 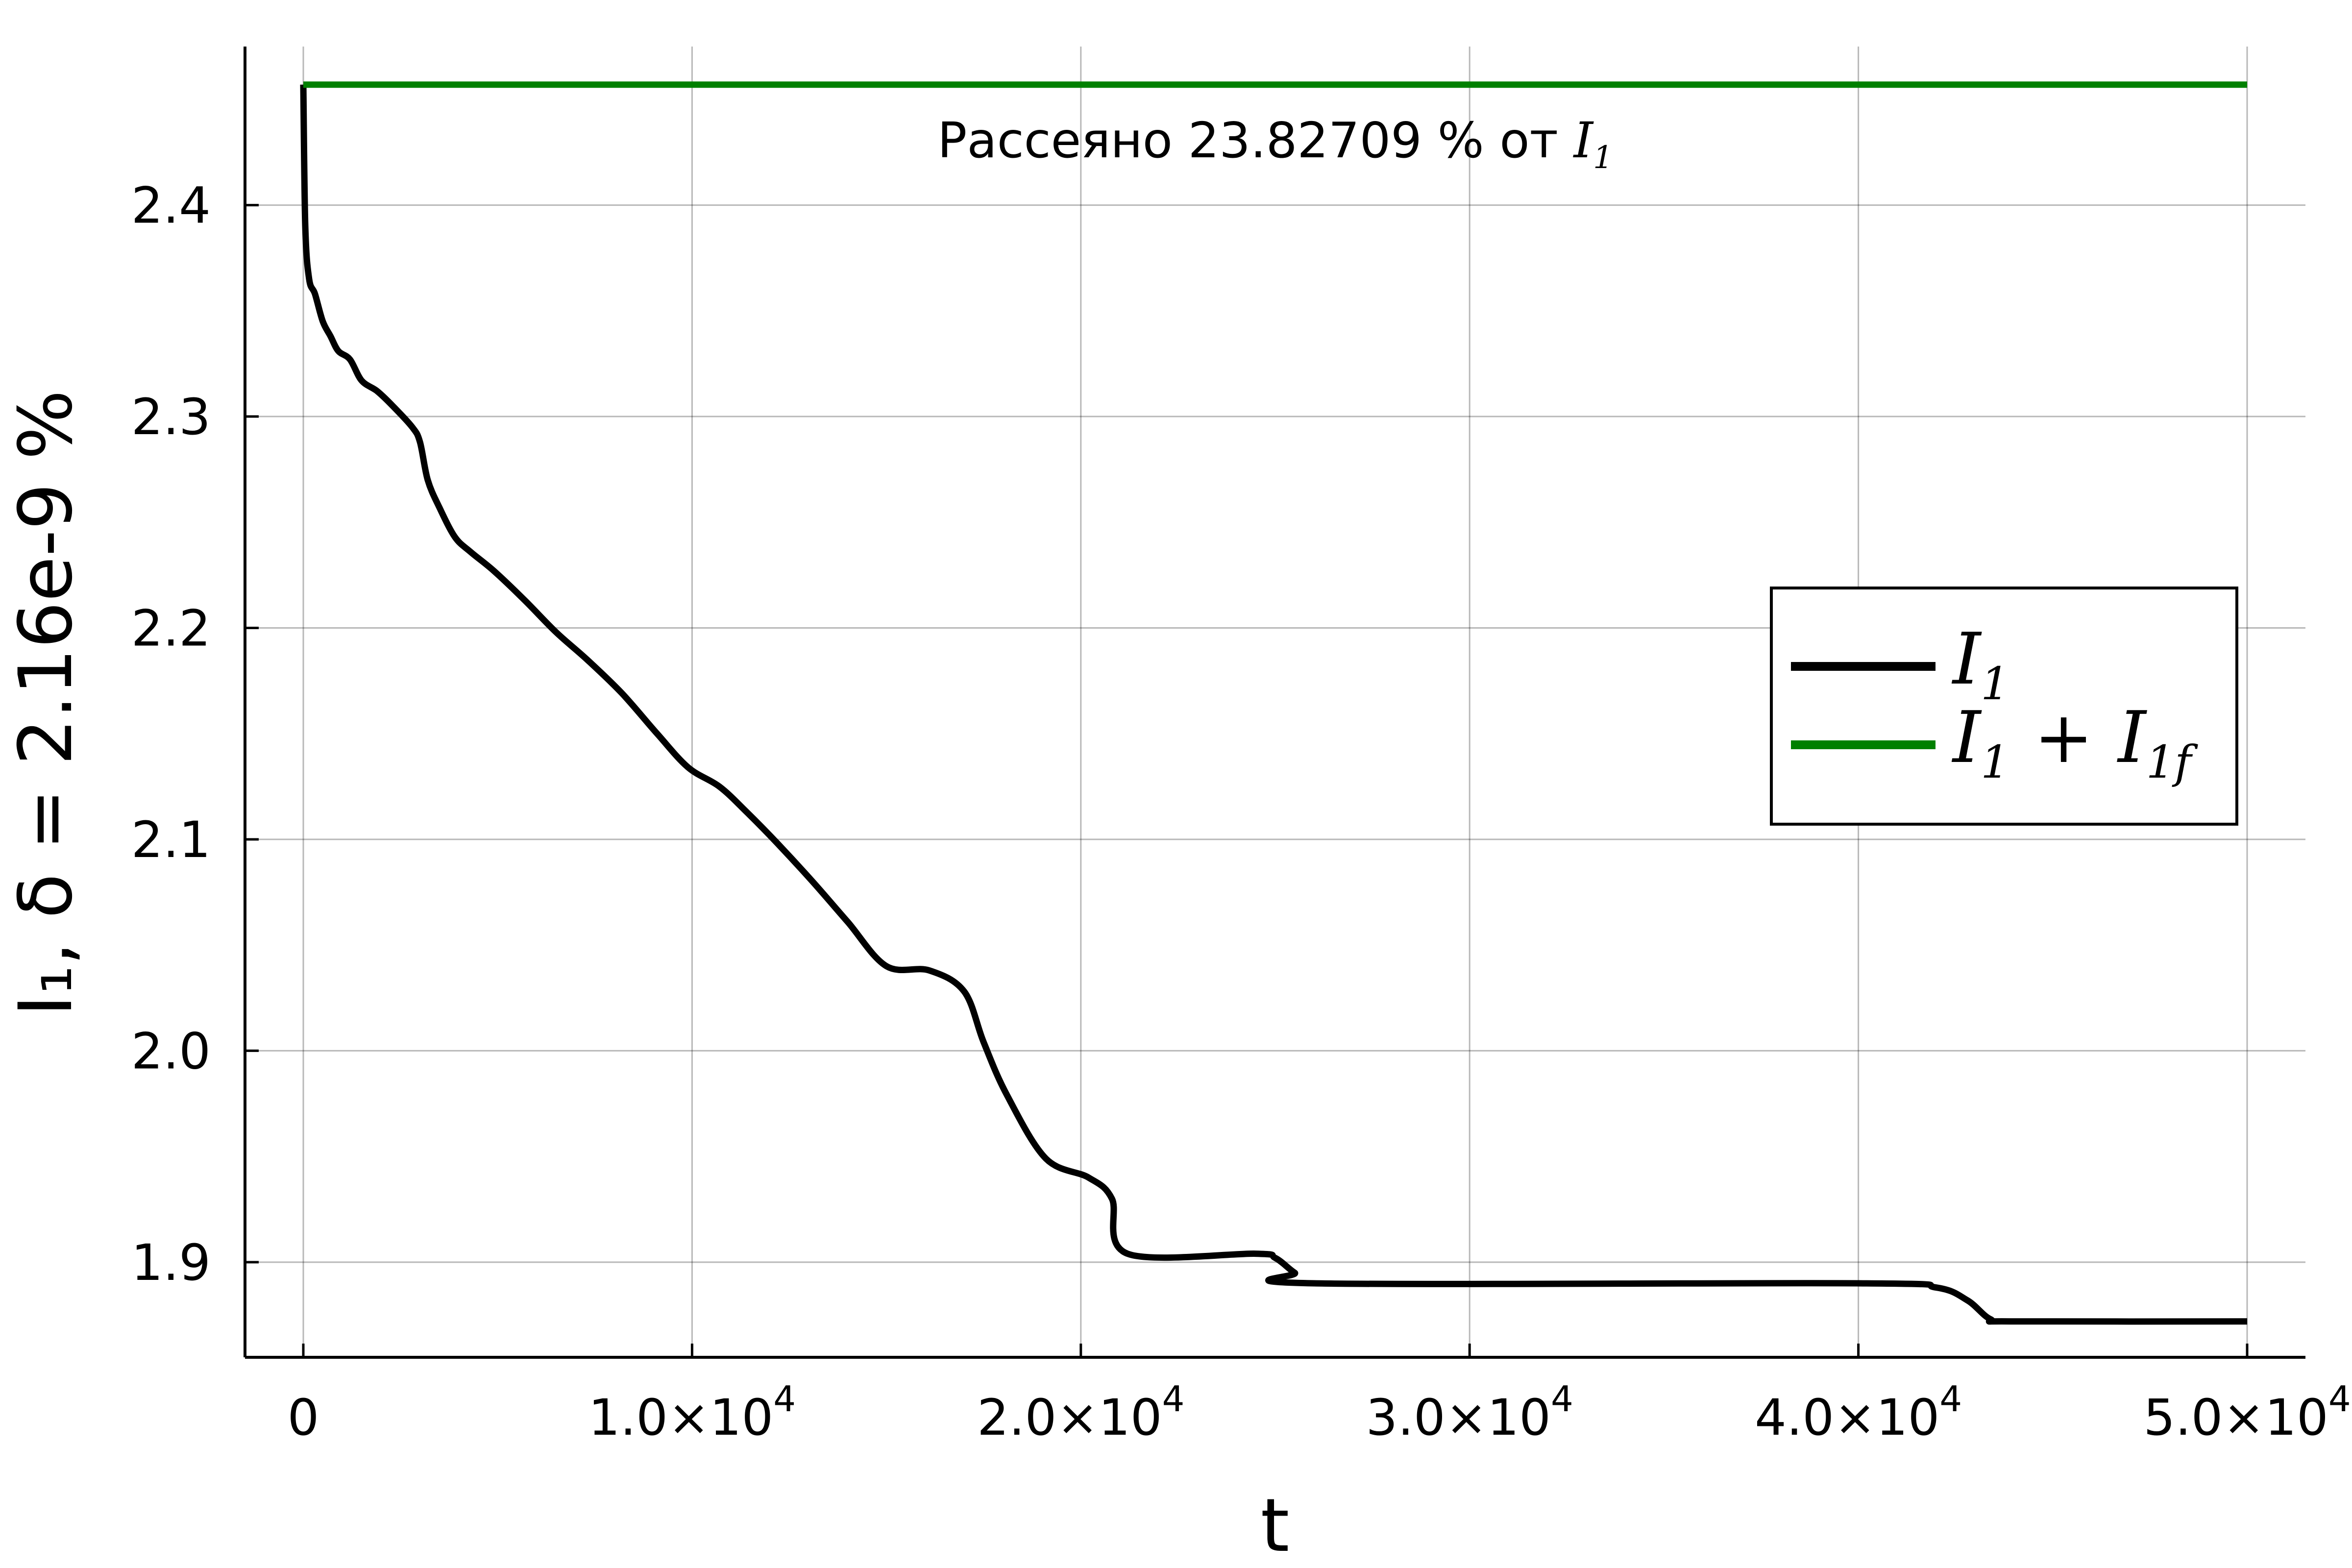 I want to click on legend-label-i1: I1, so click(x=1980, y=664).